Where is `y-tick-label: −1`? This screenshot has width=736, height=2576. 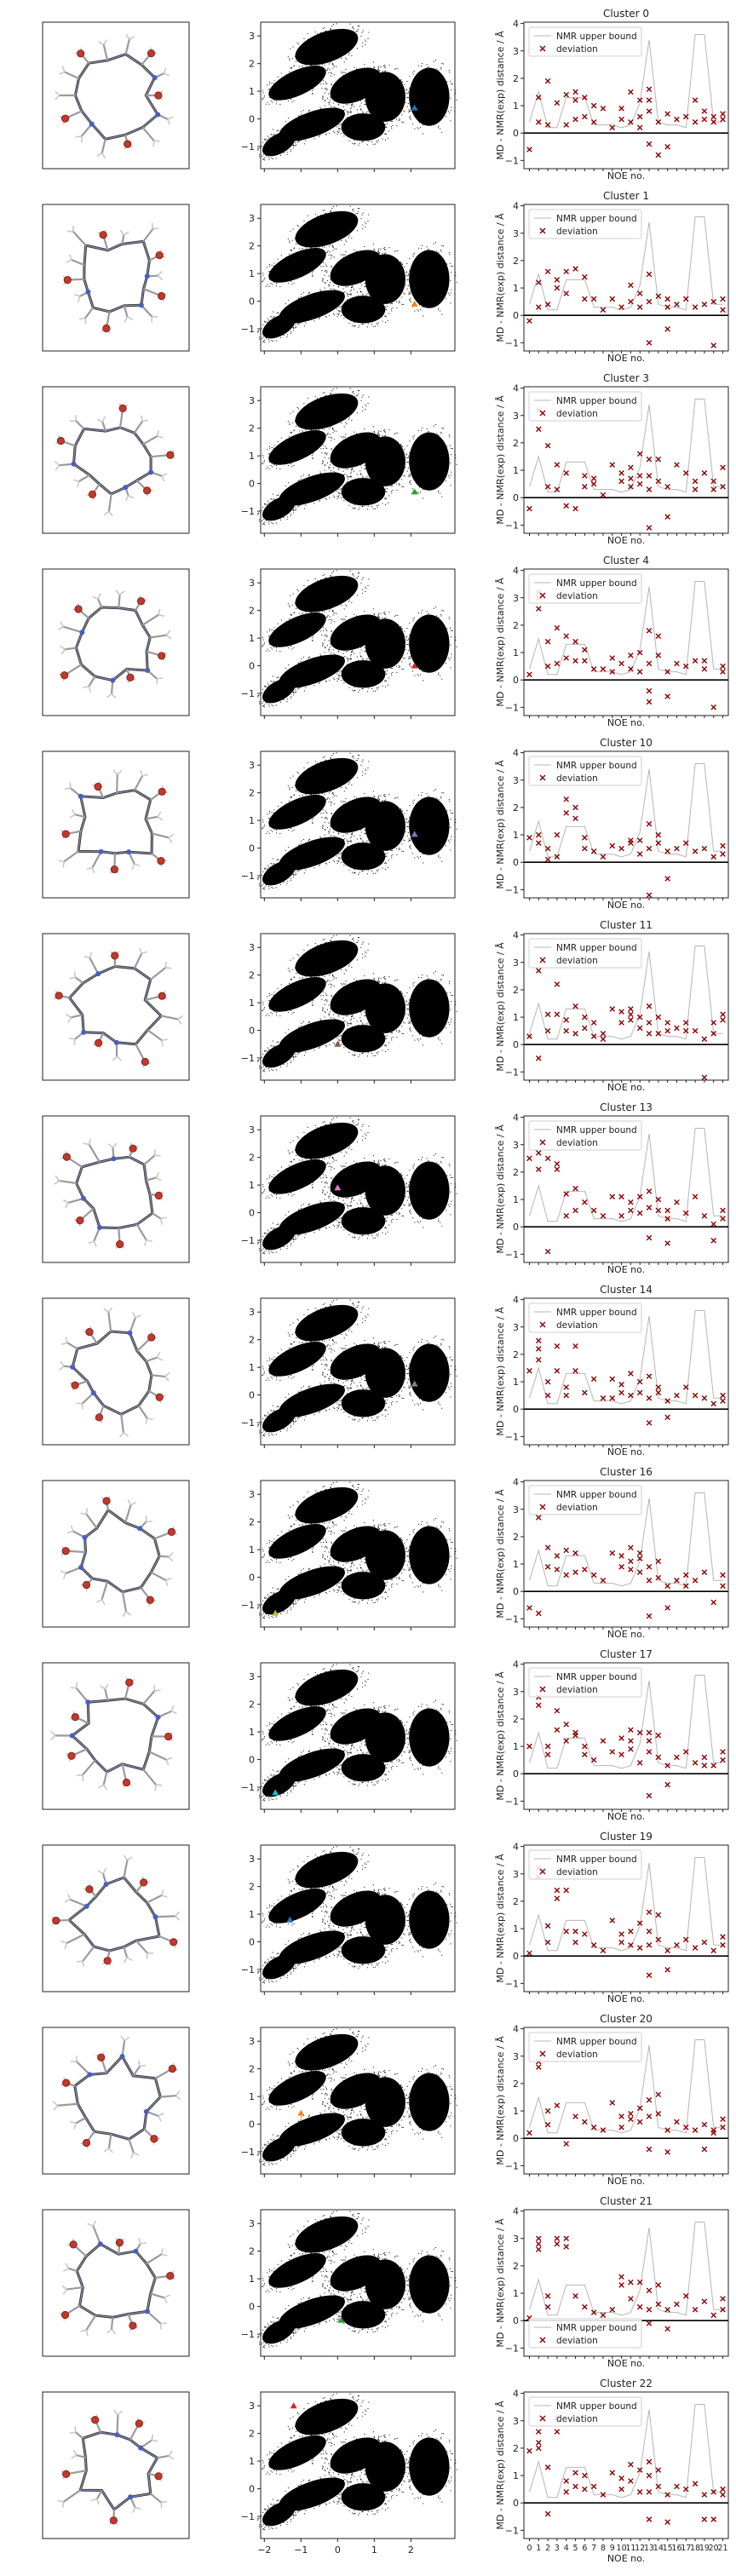
y-tick-label: −1 is located at coordinates (512, 160).